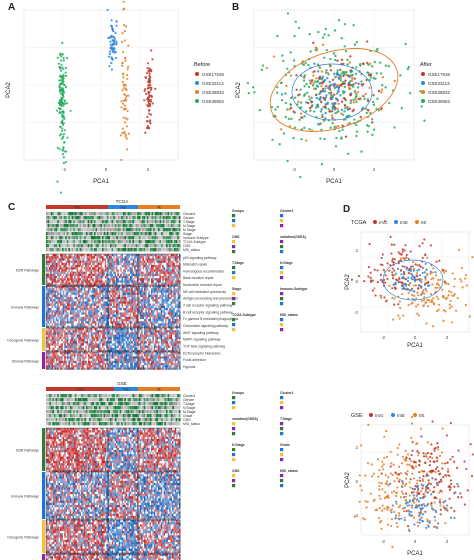 The height and width of the screenshot is (560, 474). I want to click on y-axis-label: PCA2, so click(9, 90).